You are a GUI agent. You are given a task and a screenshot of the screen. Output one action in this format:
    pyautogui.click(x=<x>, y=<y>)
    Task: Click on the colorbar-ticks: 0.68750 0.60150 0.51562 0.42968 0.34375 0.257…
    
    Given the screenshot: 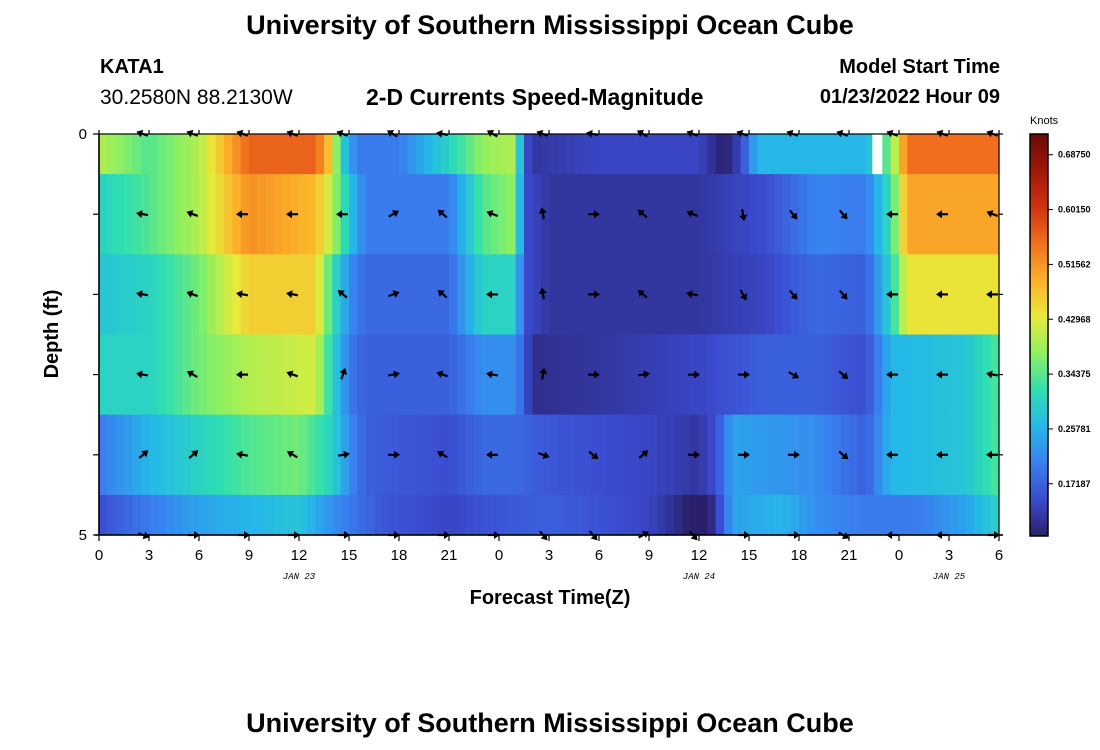 What is the action you would take?
    pyautogui.click(x=1069, y=319)
    